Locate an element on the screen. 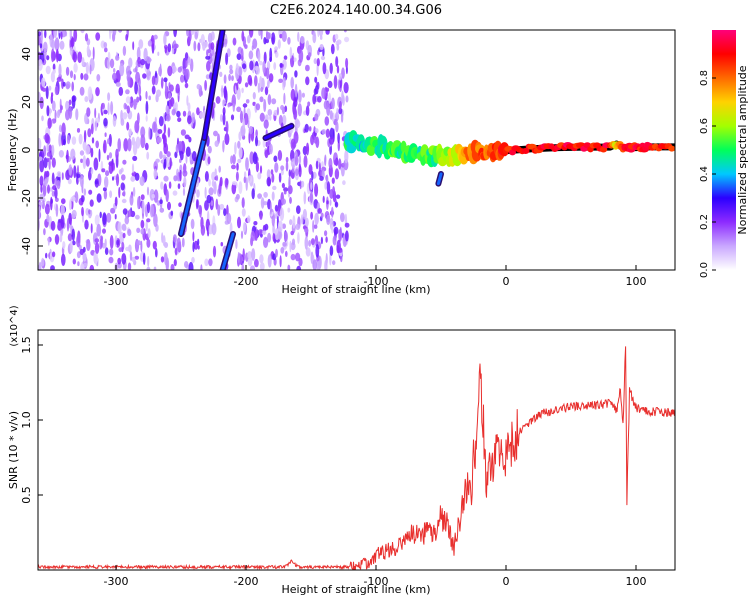 The image size is (750, 600). colorbar-tick-label: 0.0 is located at coordinates (704, 270).